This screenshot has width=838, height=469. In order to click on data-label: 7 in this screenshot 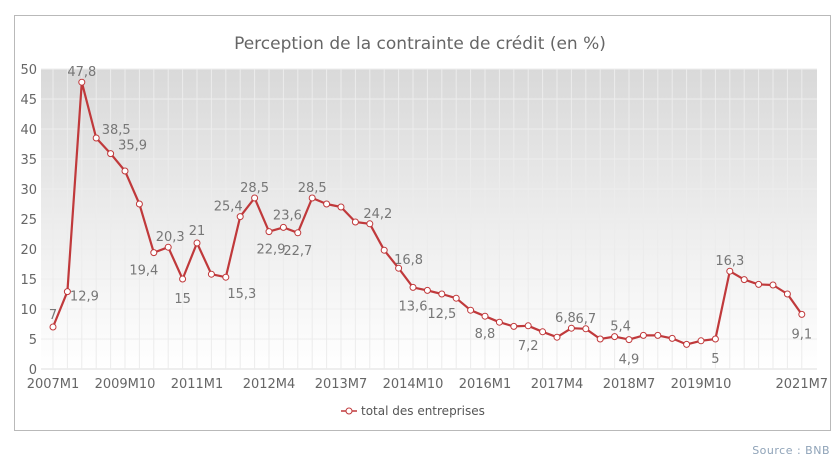, I will do `click(53, 315)`.